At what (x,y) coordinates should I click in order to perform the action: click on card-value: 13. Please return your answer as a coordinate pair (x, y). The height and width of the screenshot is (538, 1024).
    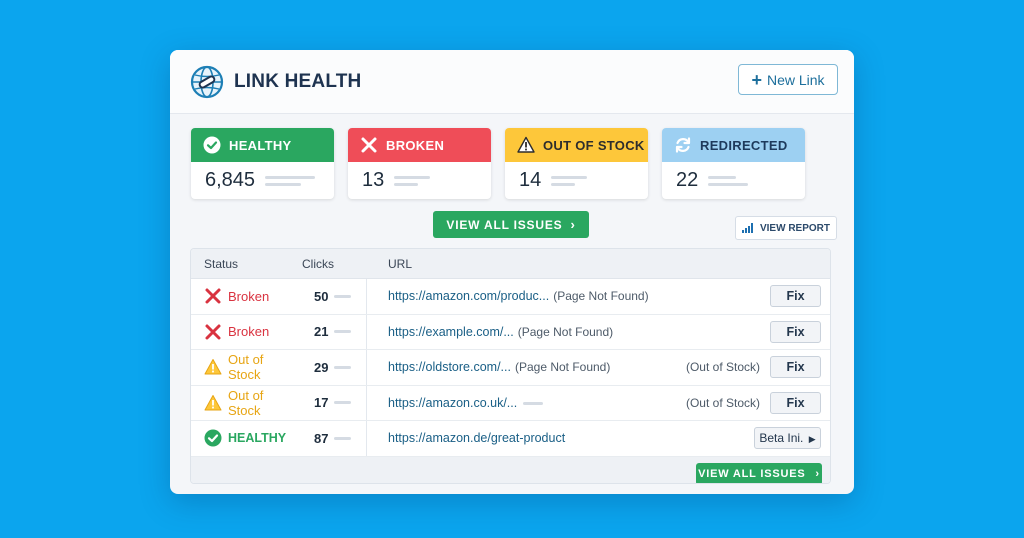
    Looking at the image, I should click on (373, 180).